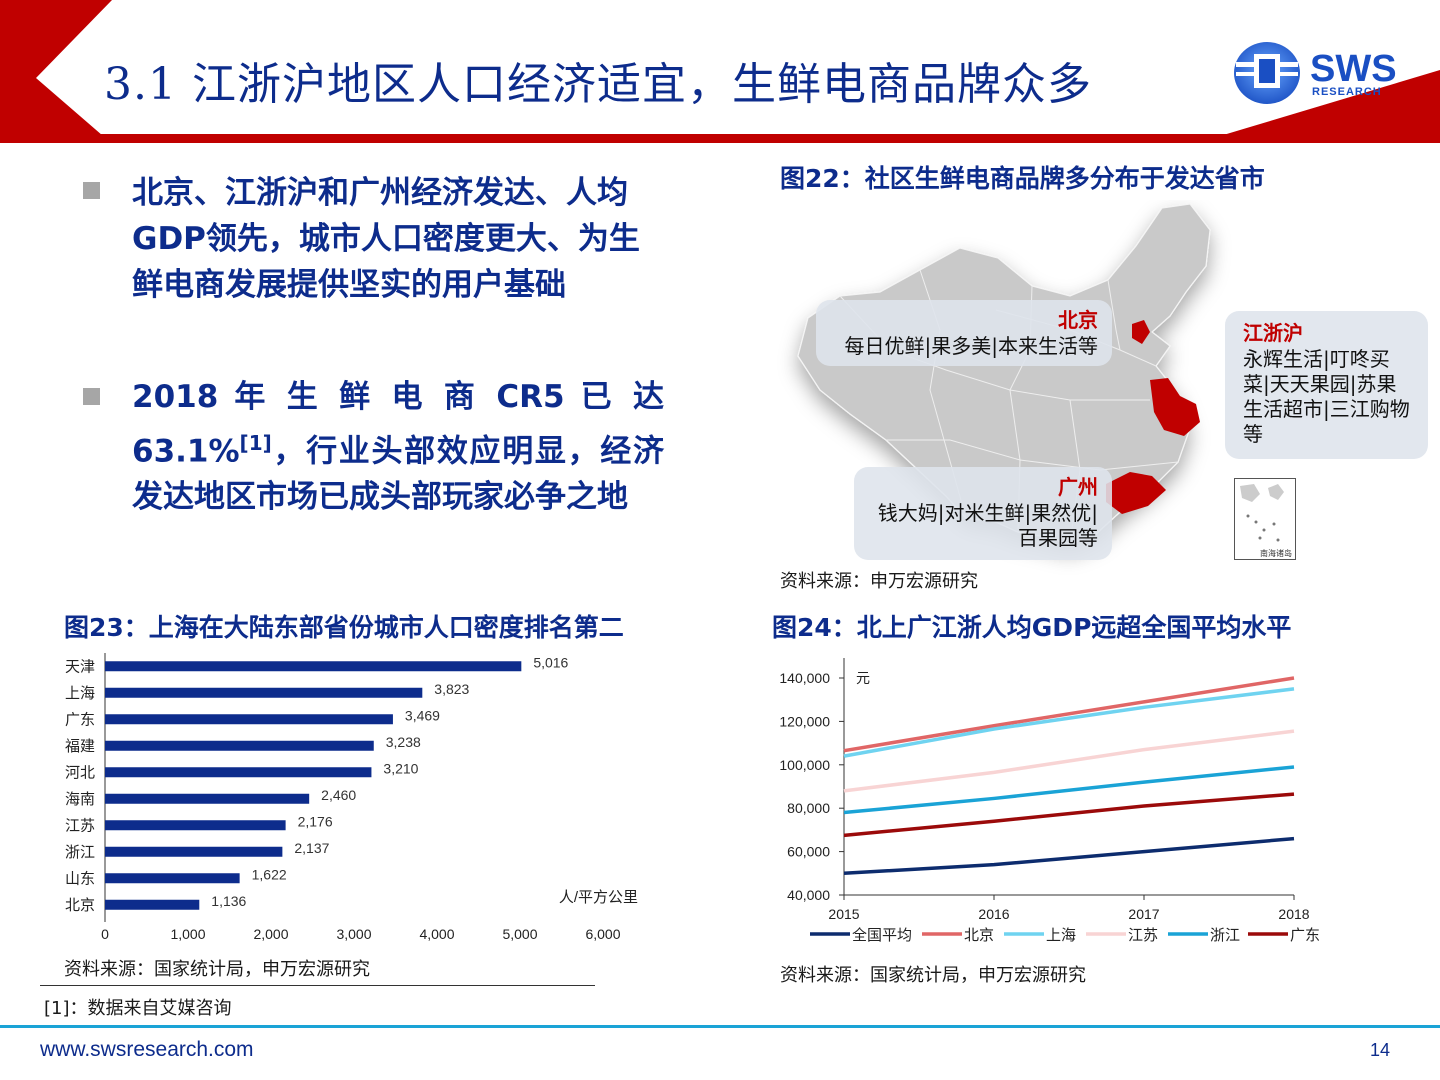 The image size is (1440, 1080). I want to click on x-tick-label: 2015, so click(843, 914).